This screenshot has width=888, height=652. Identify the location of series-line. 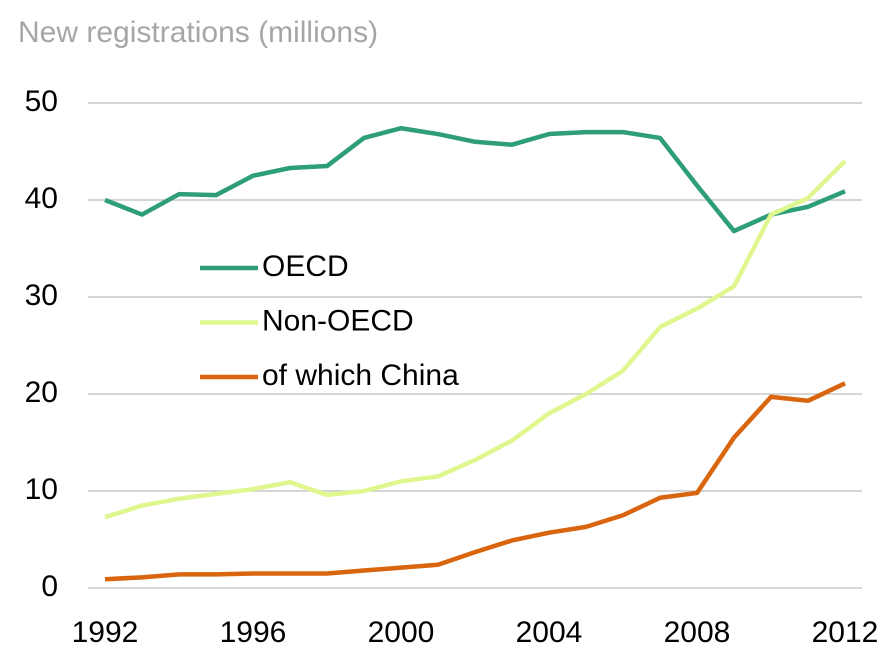
(475, 179).